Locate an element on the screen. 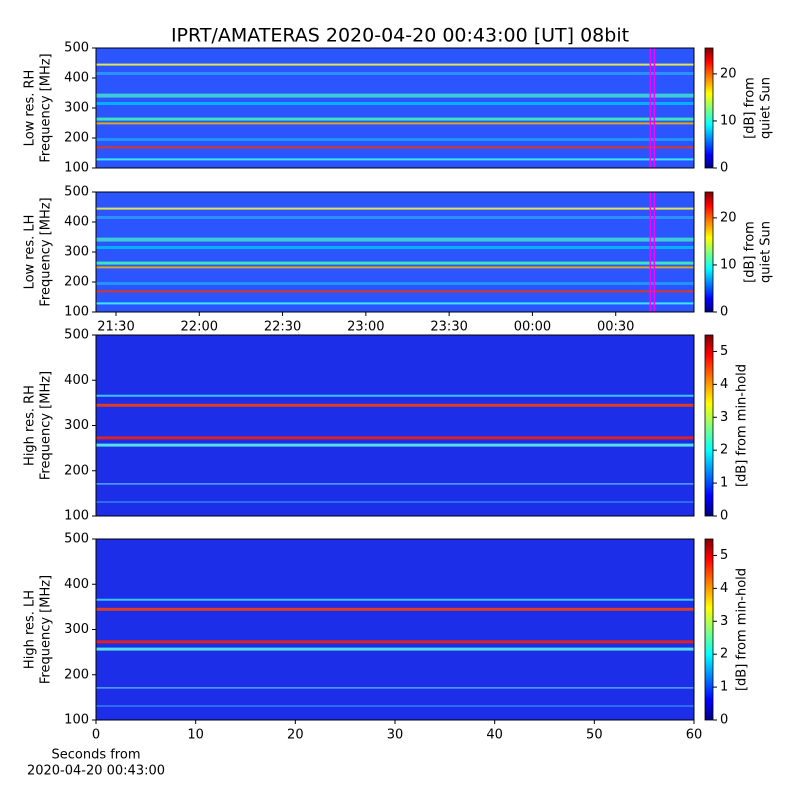 Image resolution: width=800 pixels, height=804 pixels. x-tick-label: 40 is located at coordinates (494, 735).